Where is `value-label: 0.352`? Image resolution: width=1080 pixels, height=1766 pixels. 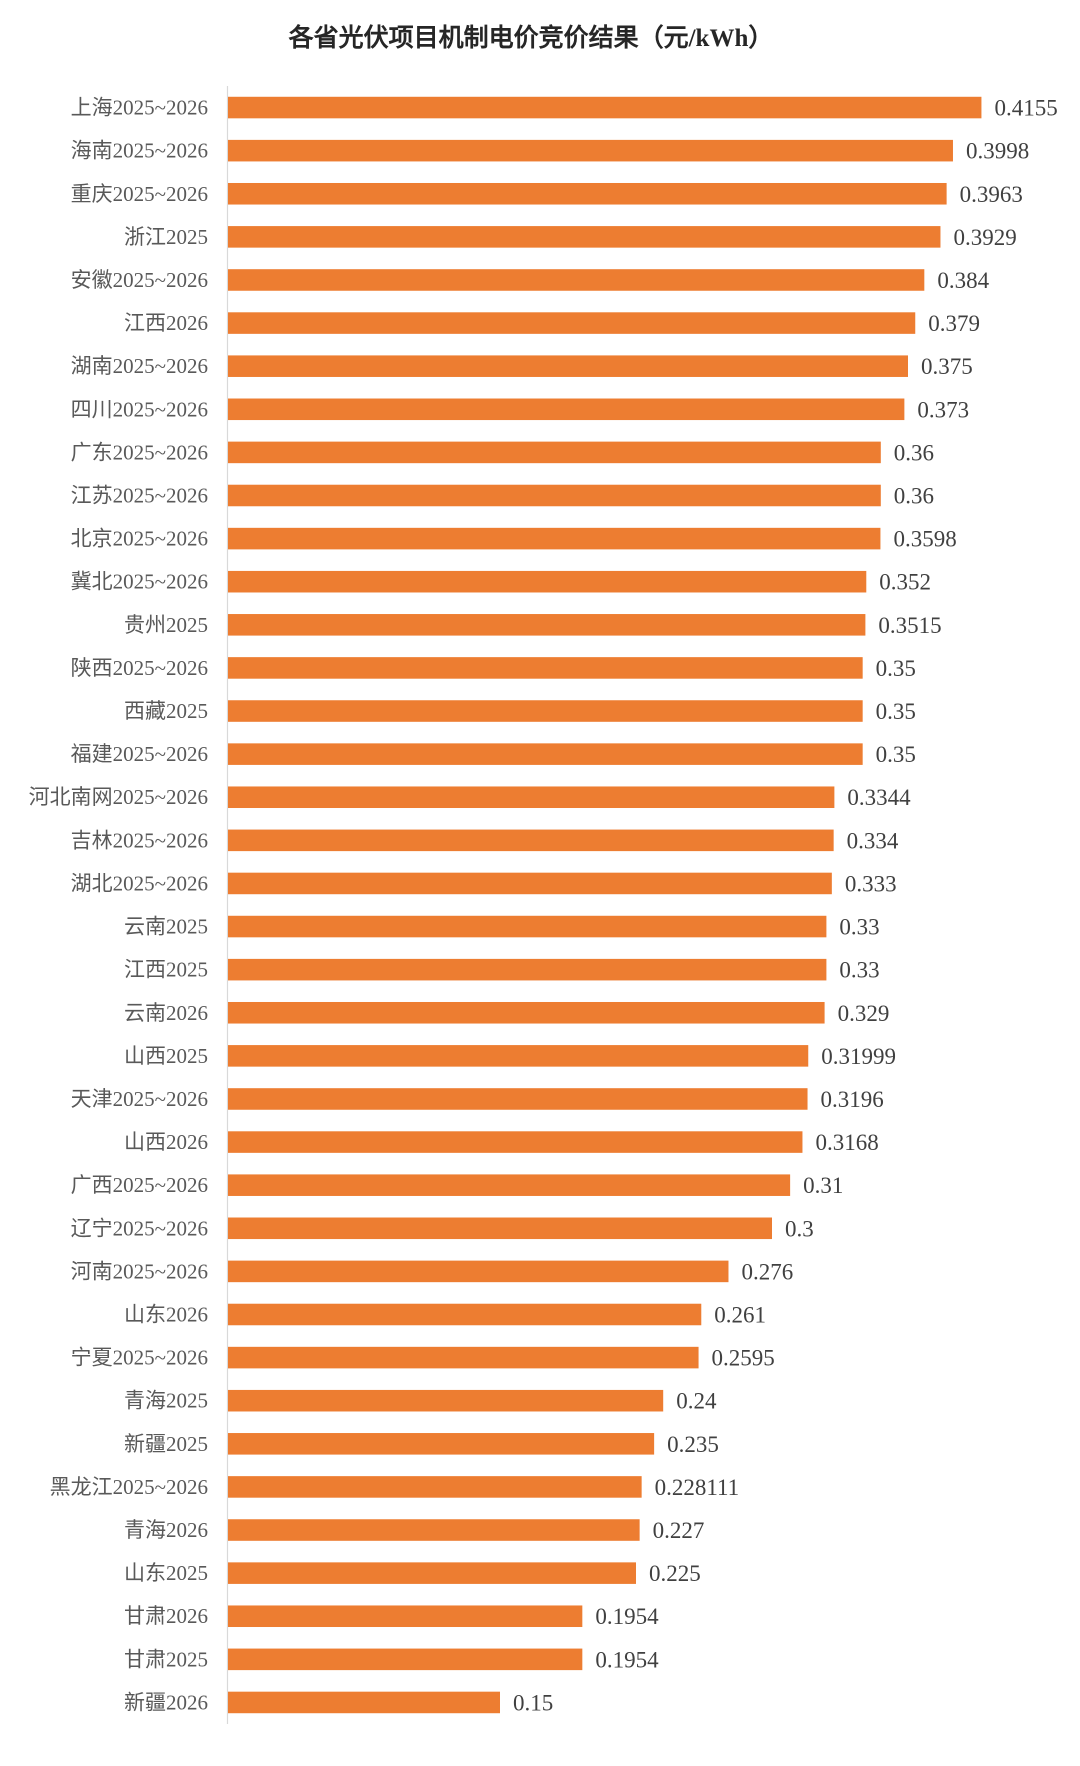
value-label: 0.352 is located at coordinates (905, 582).